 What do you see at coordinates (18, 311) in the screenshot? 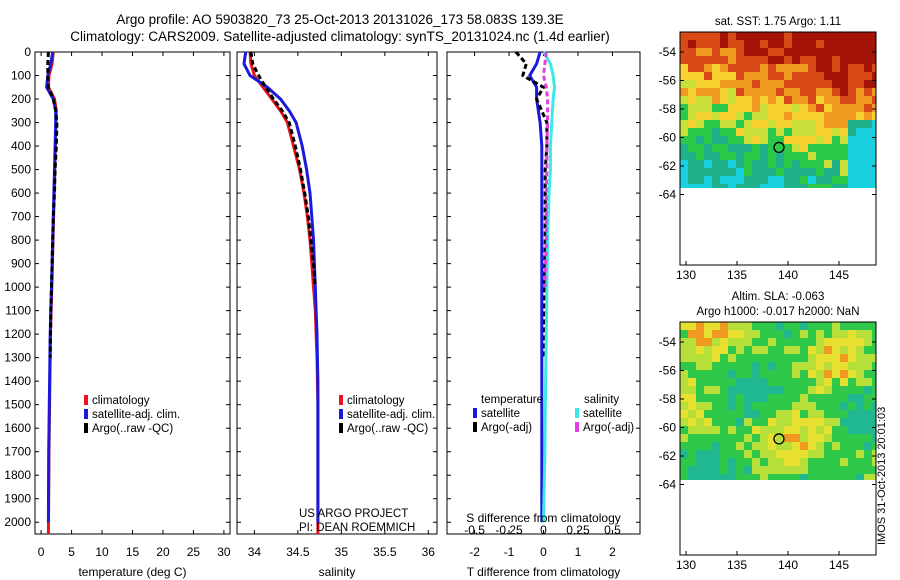
I see `depth-tick-label: 1100` at bounding box center [18, 311].